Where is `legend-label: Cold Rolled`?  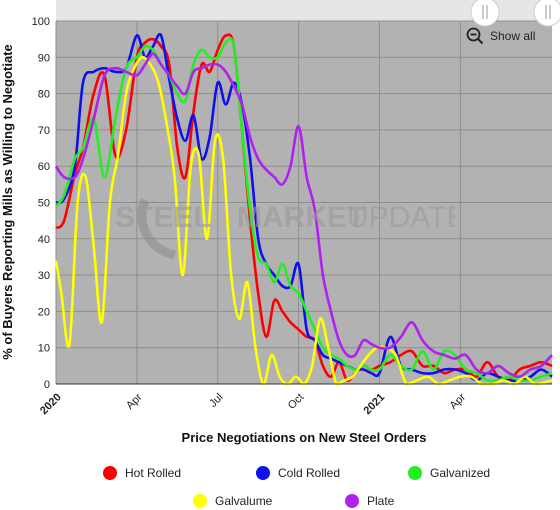
legend-label: Cold Rolled is located at coordinates (309, 473).